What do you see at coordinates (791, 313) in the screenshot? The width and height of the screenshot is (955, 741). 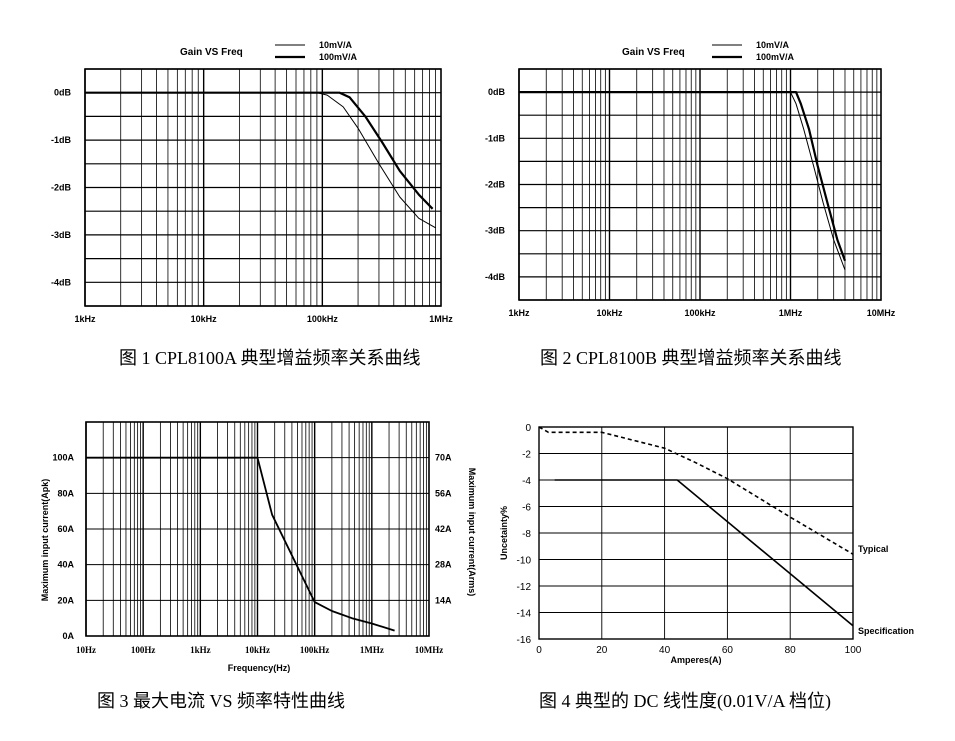 I see `chart-2-x-tick-label: 1MHz` at bounding box center [791, 313].